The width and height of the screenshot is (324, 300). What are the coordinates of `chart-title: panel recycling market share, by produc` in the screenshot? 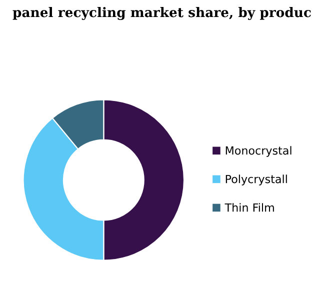 It's located at (161, 13).